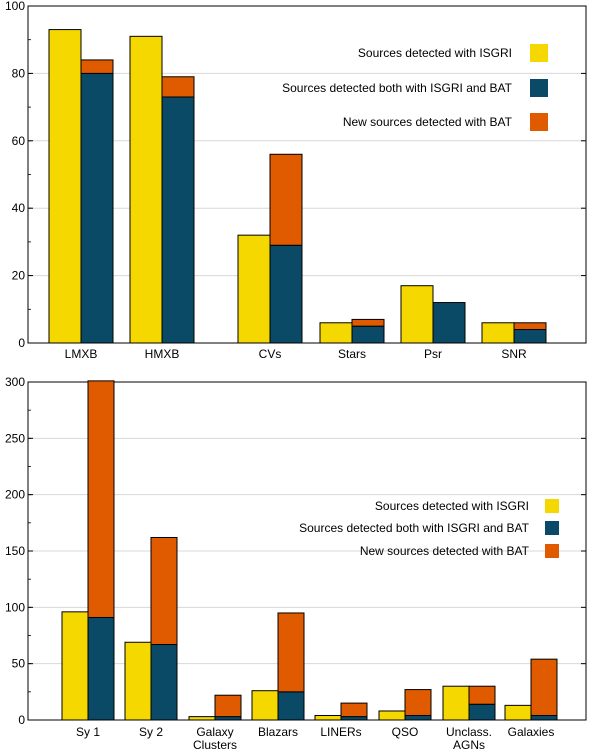 The width and height of the screenshot is (600, 749). What do you see at coordinates (469, 732) in the screenshot?
I see `x-tick-label-line: Unclass.` at bounding box center [469, 732].